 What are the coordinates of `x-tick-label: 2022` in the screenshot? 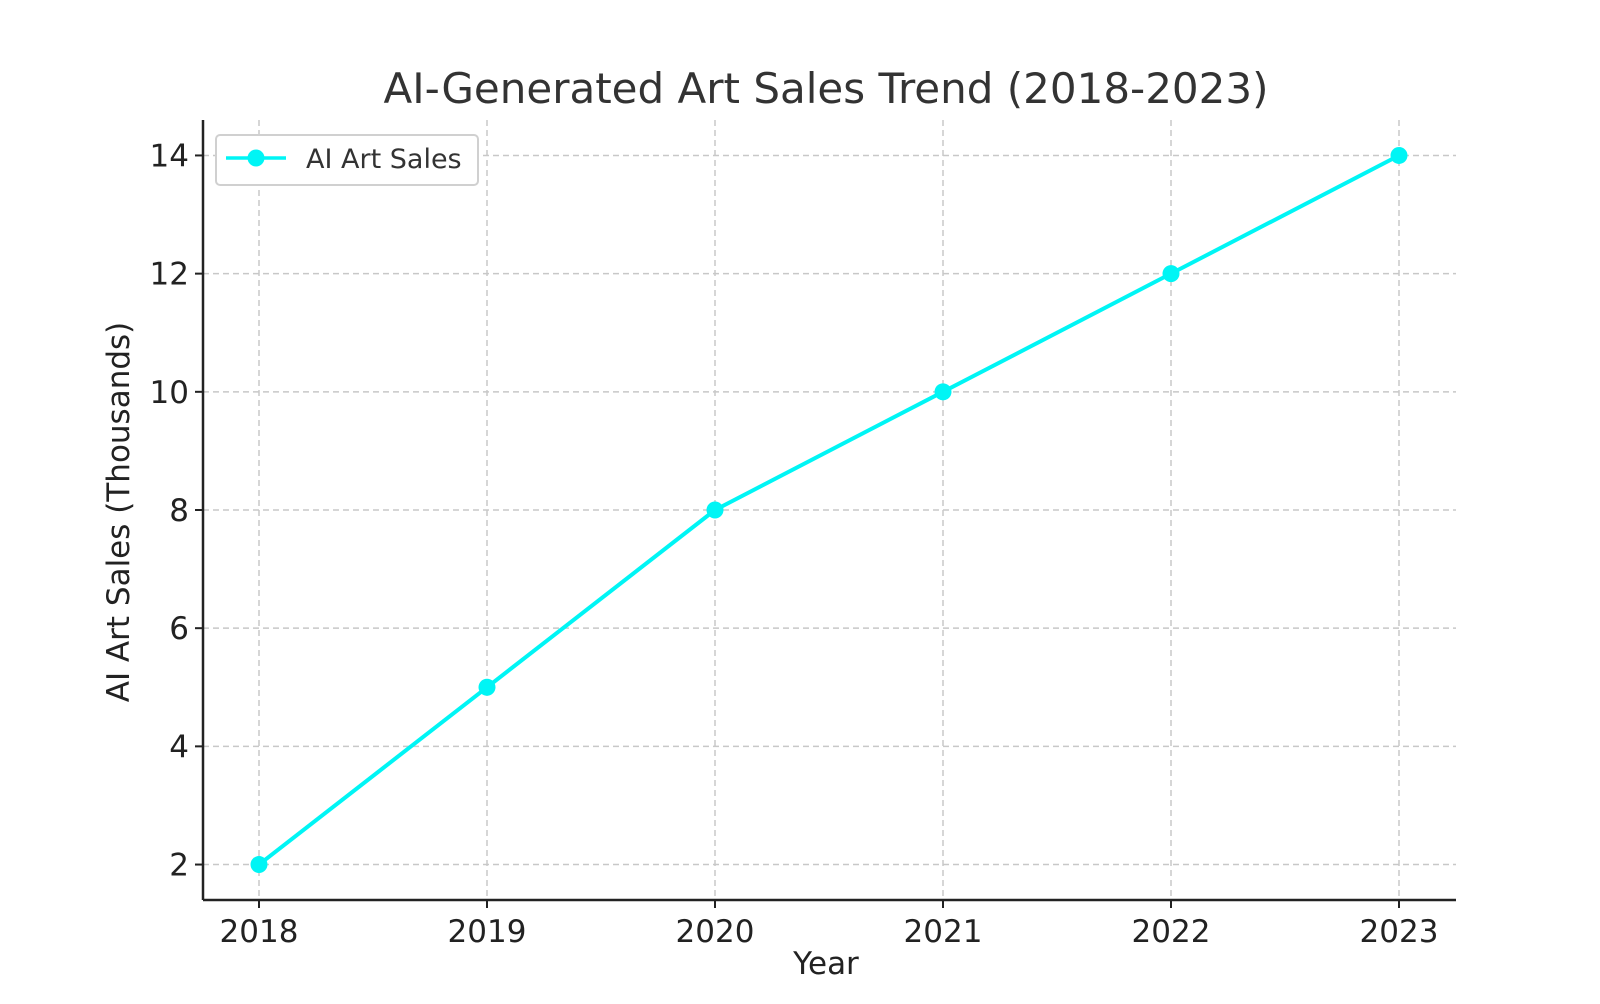 It's located at (1171, 932).